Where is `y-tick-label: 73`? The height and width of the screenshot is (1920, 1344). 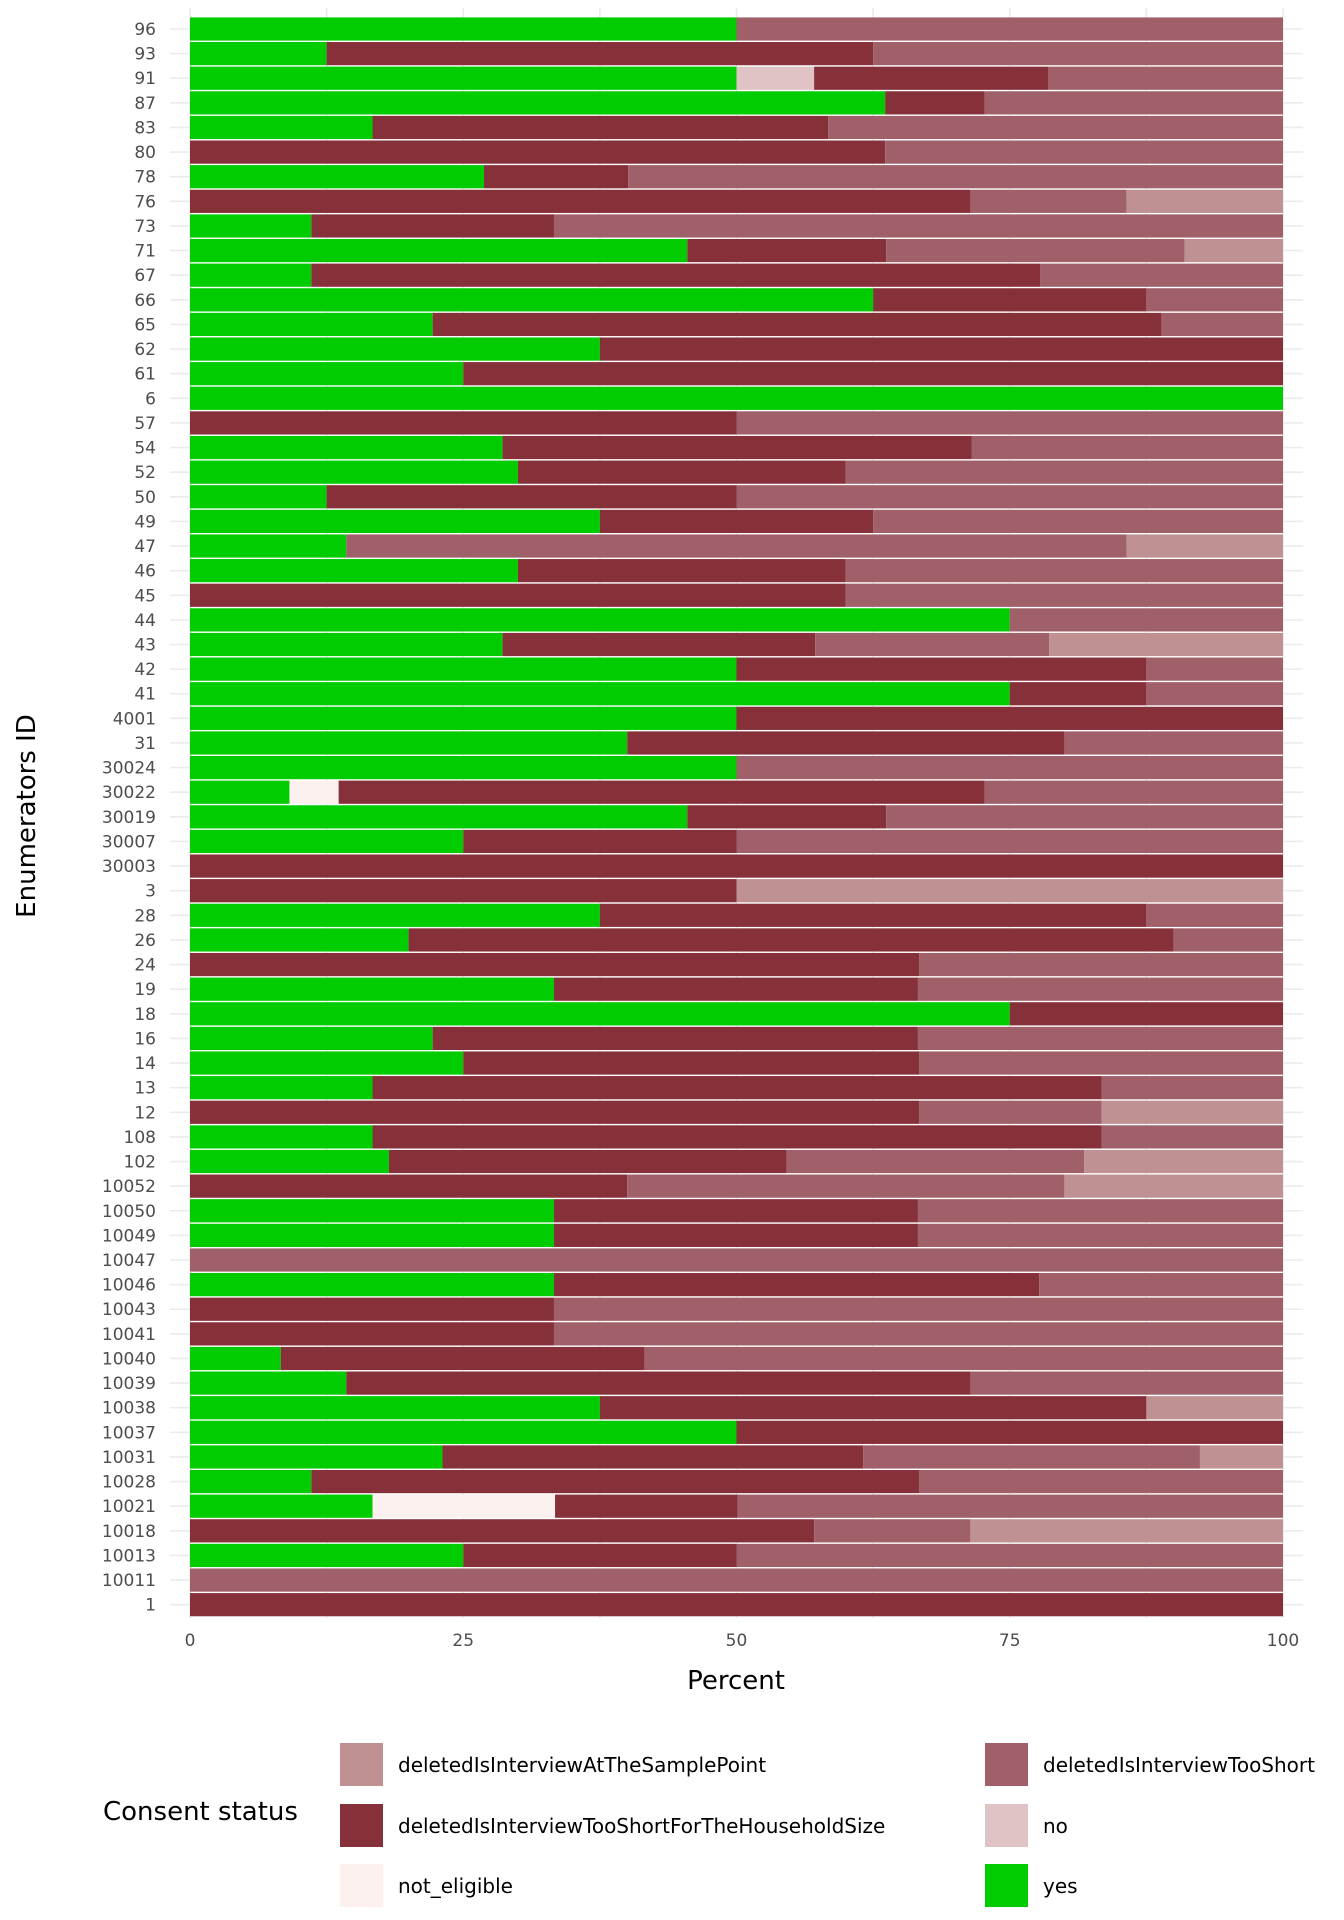
y-tick-label: 73 is located at coordinates (145, 227).